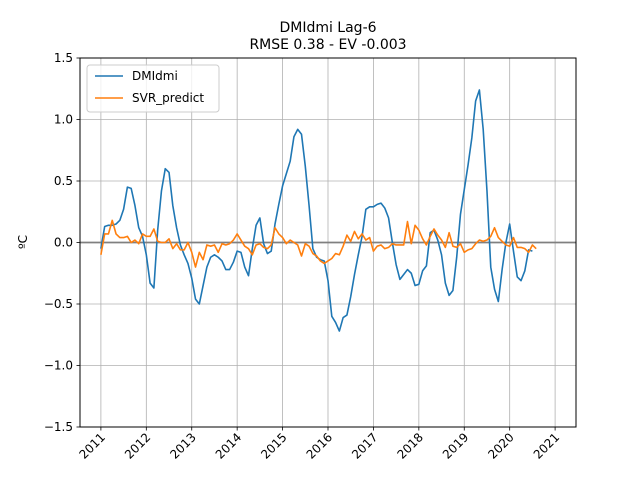  What do you see at coordinates (23, 242) in the screenshot?
I see `y-axis-label: ºC` at bounding box center [23, 242].